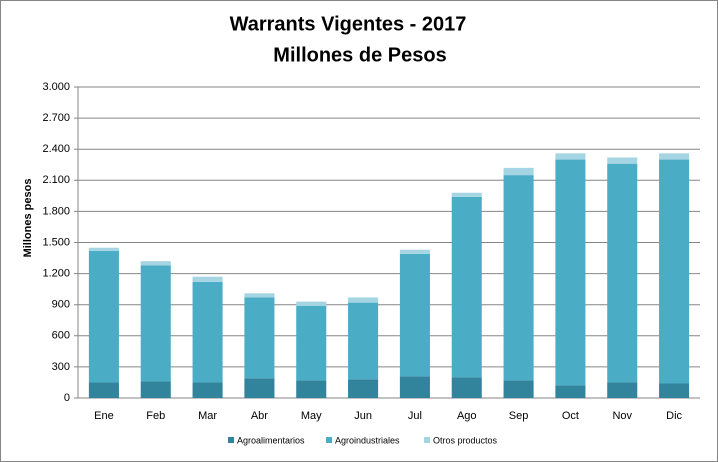 Image resolution: width=718 pixels, height=462 pixels. I want to click on y-tick-label: 0, so click(67, 398).